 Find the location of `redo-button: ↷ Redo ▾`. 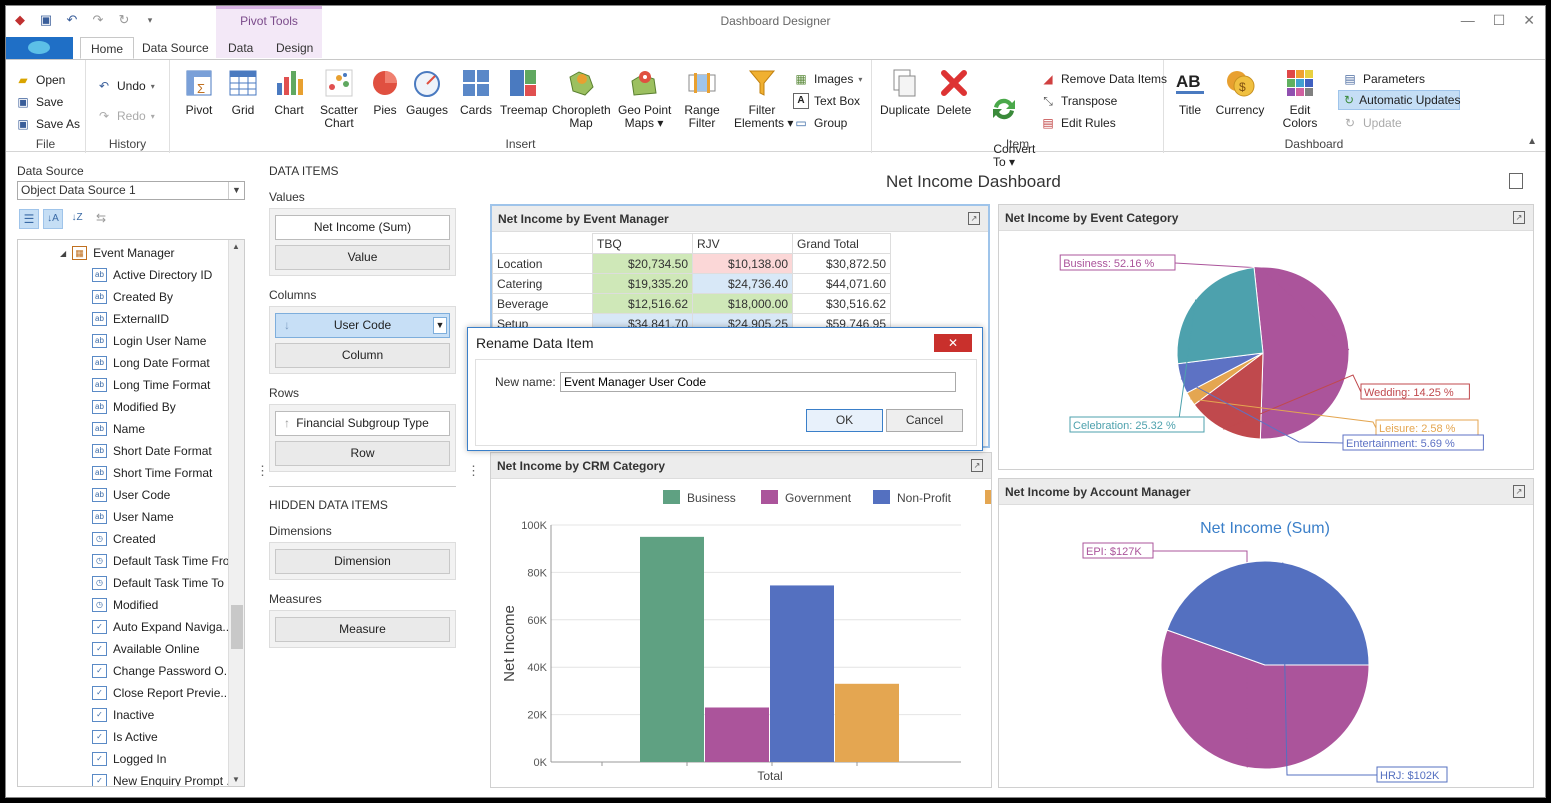

redo-button: ↷ Redo ▾ is located at coordinates (125, 116).